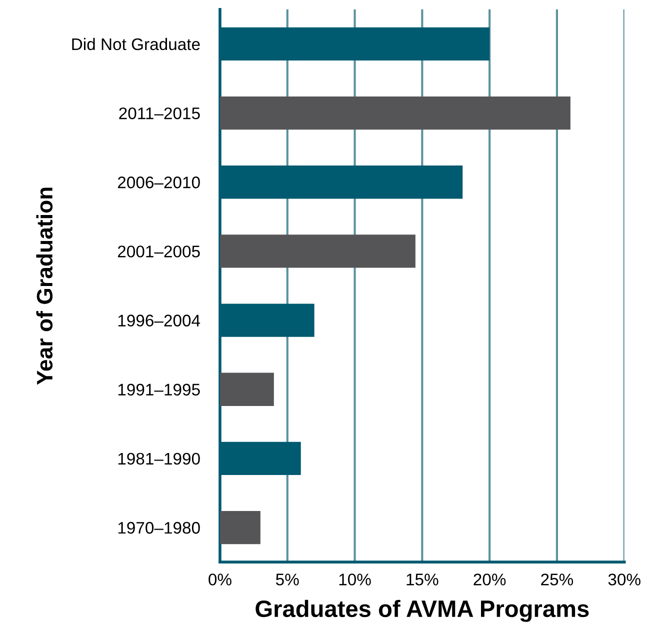 This screenshot has height=628, width=647. I want to click on y-tick-label: 2006–2010, so click(159, 182).